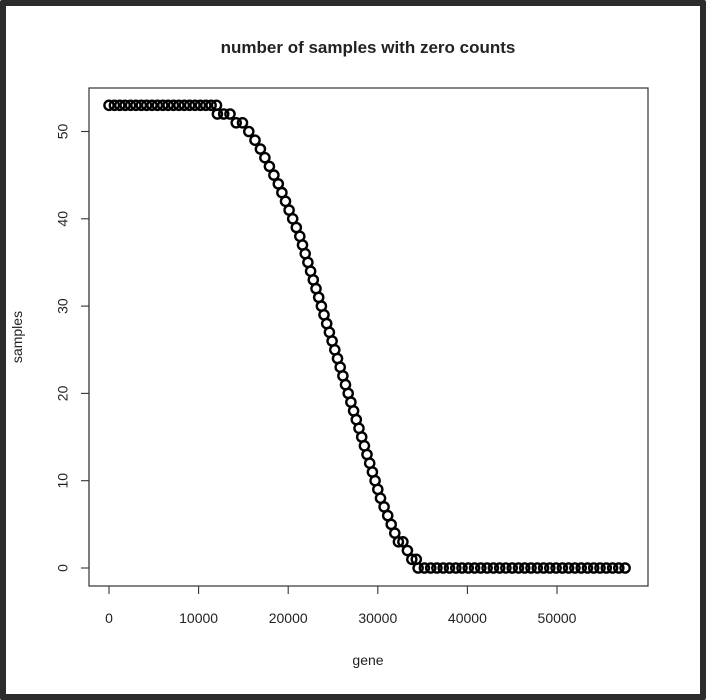  What do you see at coordinates (557, 618) in the screenshot?
I see `x-tick-label: 50000` at bounding box center [557, 618].